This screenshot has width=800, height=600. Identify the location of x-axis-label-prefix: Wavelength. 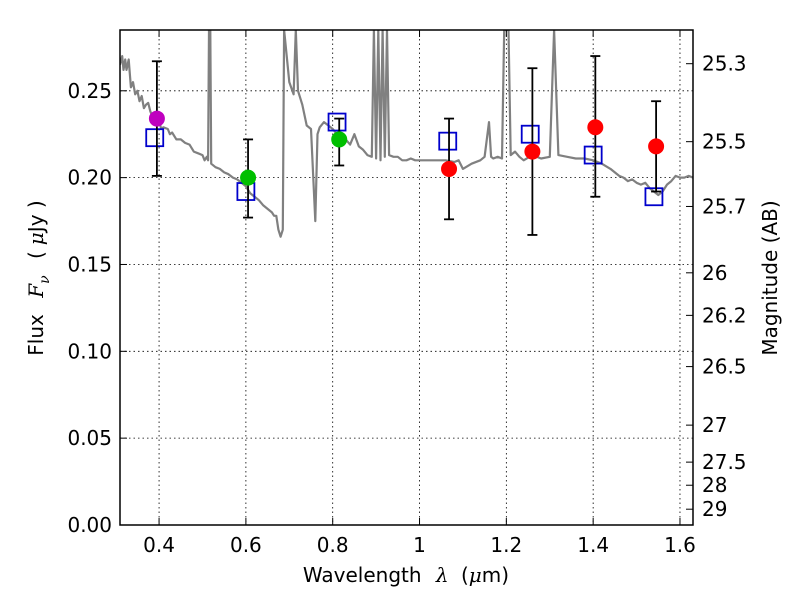
(362, 575).